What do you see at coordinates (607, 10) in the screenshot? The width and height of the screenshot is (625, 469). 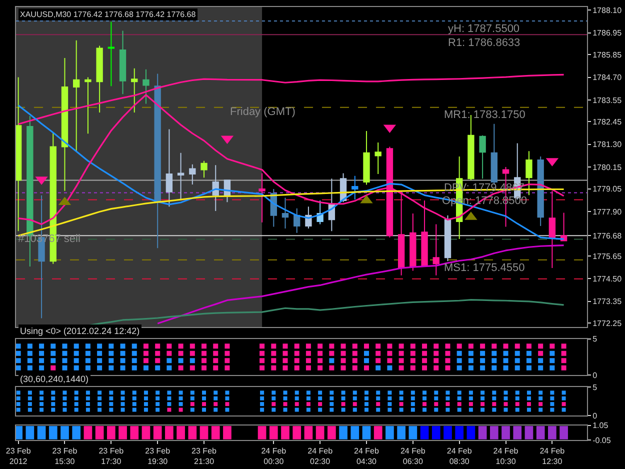 I see `y-tick-label: 1788.10` at bounding box center [607, 10].